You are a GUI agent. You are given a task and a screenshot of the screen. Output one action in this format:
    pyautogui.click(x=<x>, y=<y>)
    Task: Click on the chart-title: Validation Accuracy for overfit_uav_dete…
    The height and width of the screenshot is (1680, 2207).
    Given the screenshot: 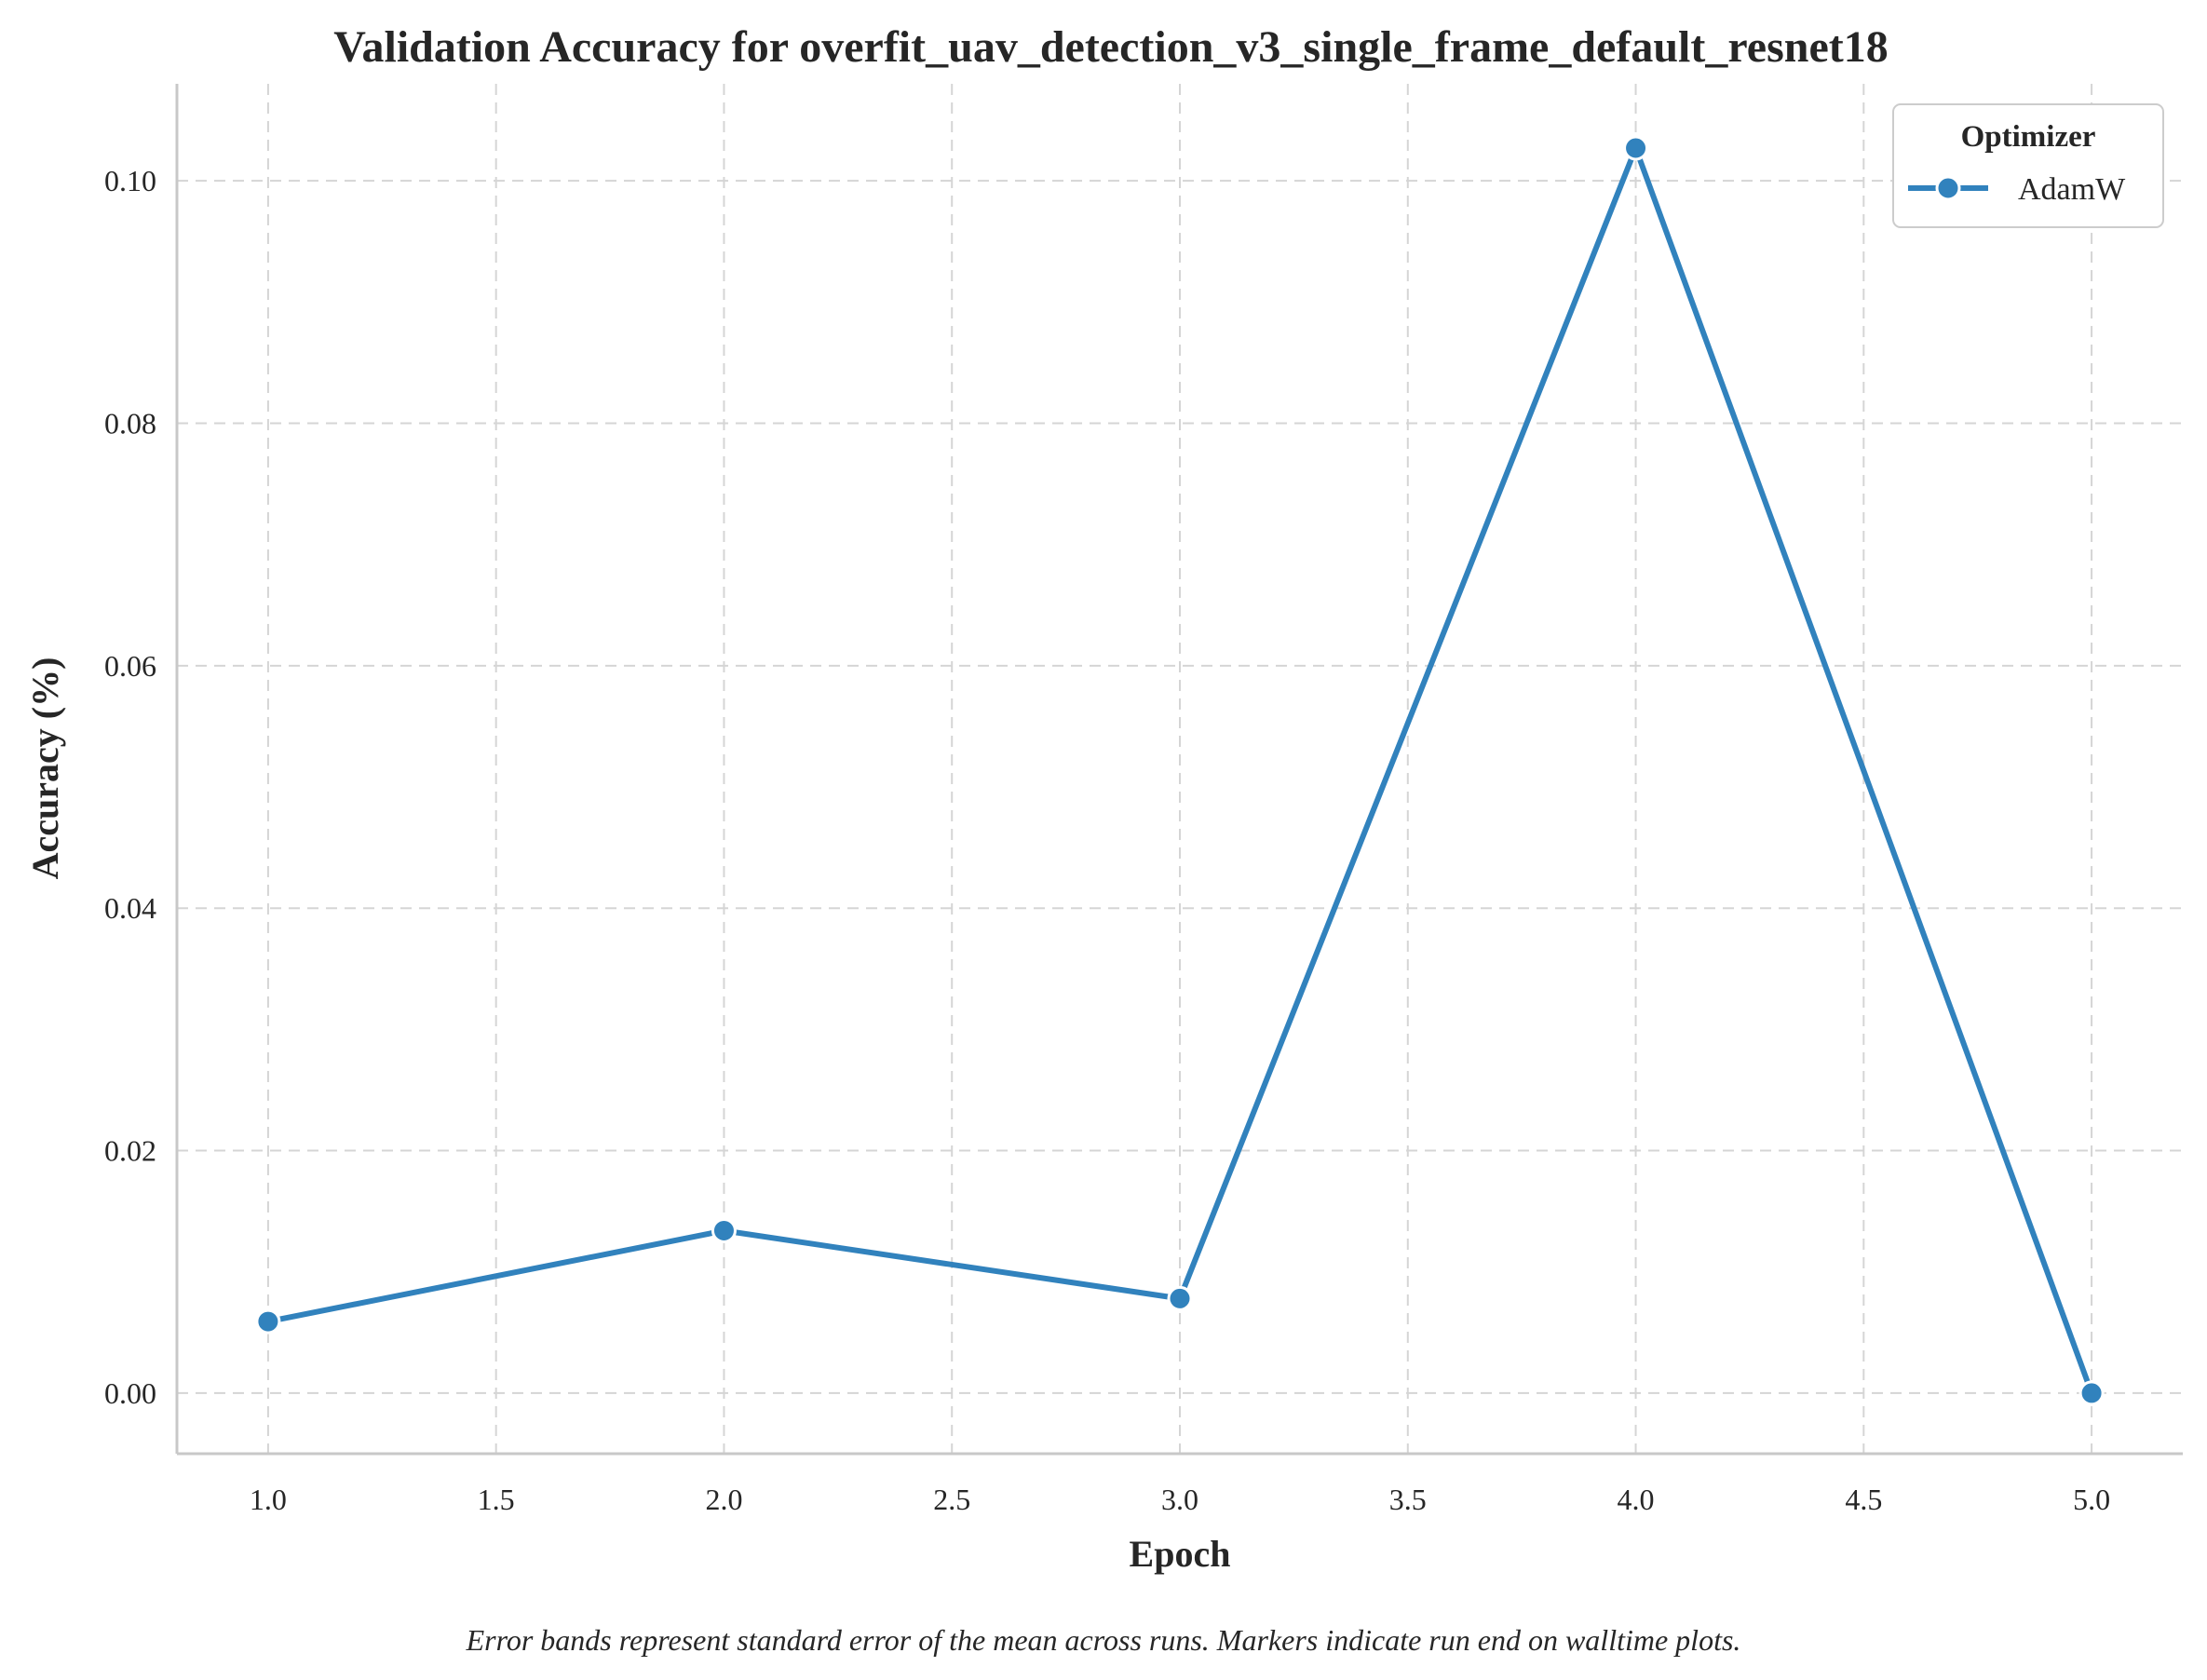 What is the action you would take?
    pyautogui.click(x=1111, y=47)
    